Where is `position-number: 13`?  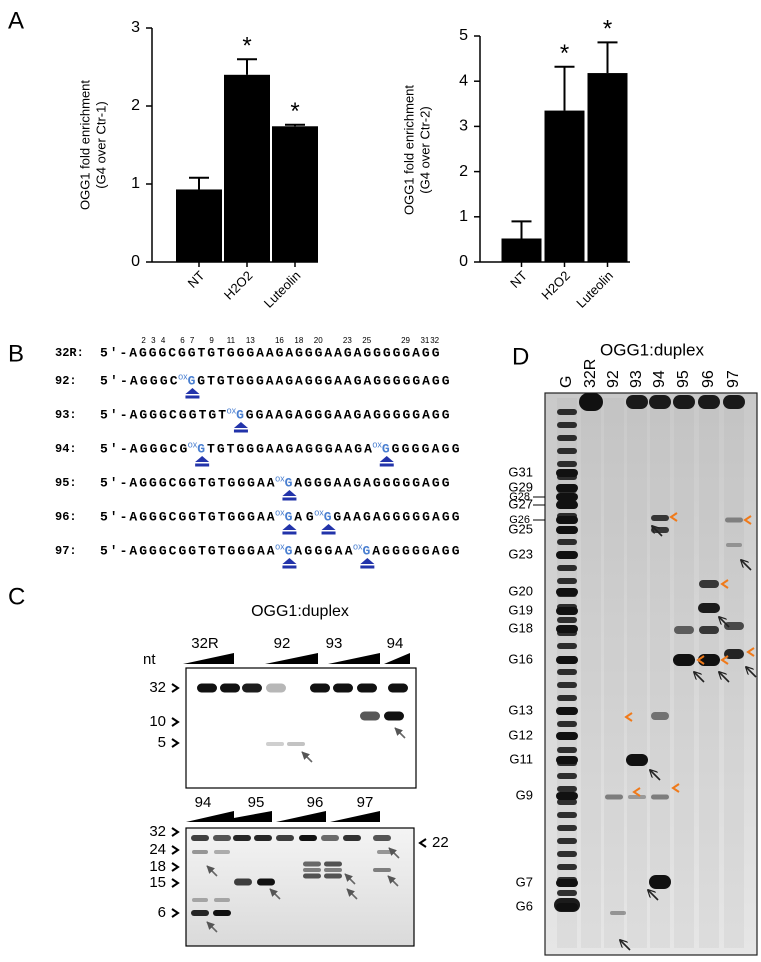
position-number: 13 is located at coordinates (250, 340).